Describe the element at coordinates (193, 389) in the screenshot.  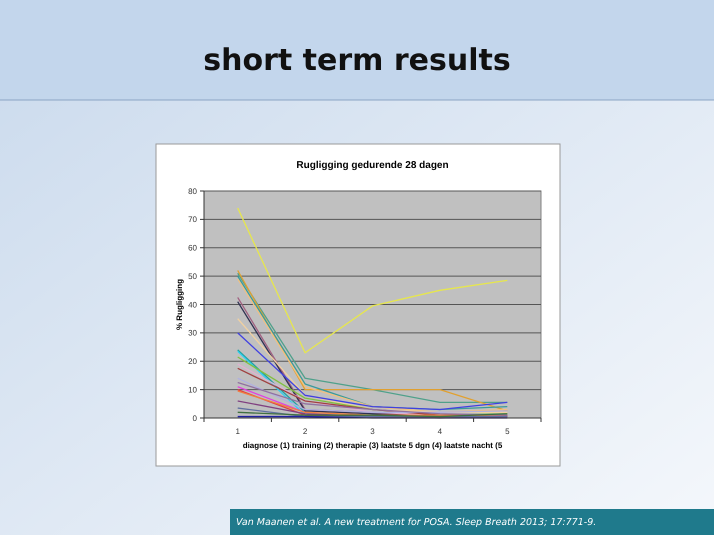
I see `y-tick-label: 10` at that location.